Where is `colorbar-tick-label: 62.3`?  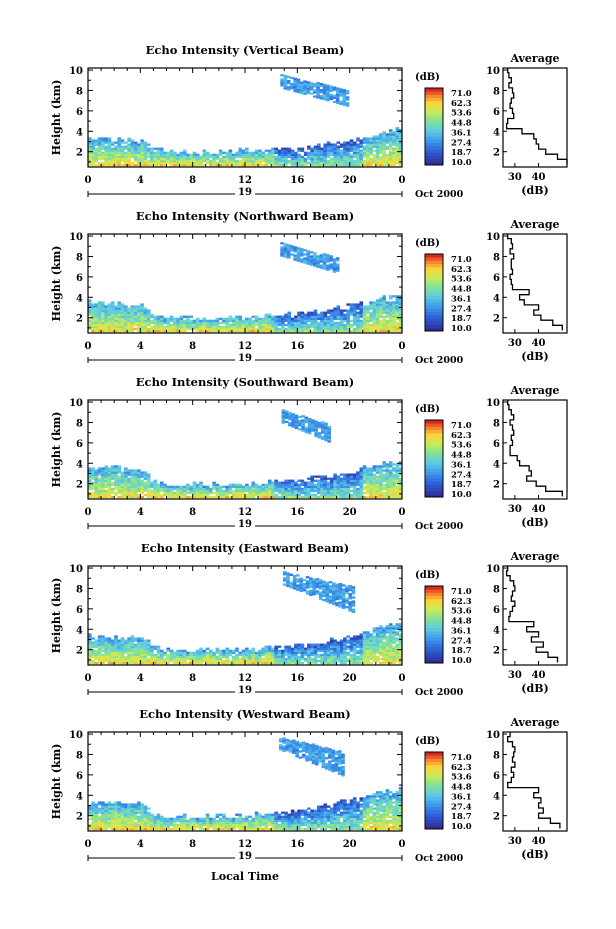 colorbar-tick-label: 62.3 is located at coordinates (461, 436).